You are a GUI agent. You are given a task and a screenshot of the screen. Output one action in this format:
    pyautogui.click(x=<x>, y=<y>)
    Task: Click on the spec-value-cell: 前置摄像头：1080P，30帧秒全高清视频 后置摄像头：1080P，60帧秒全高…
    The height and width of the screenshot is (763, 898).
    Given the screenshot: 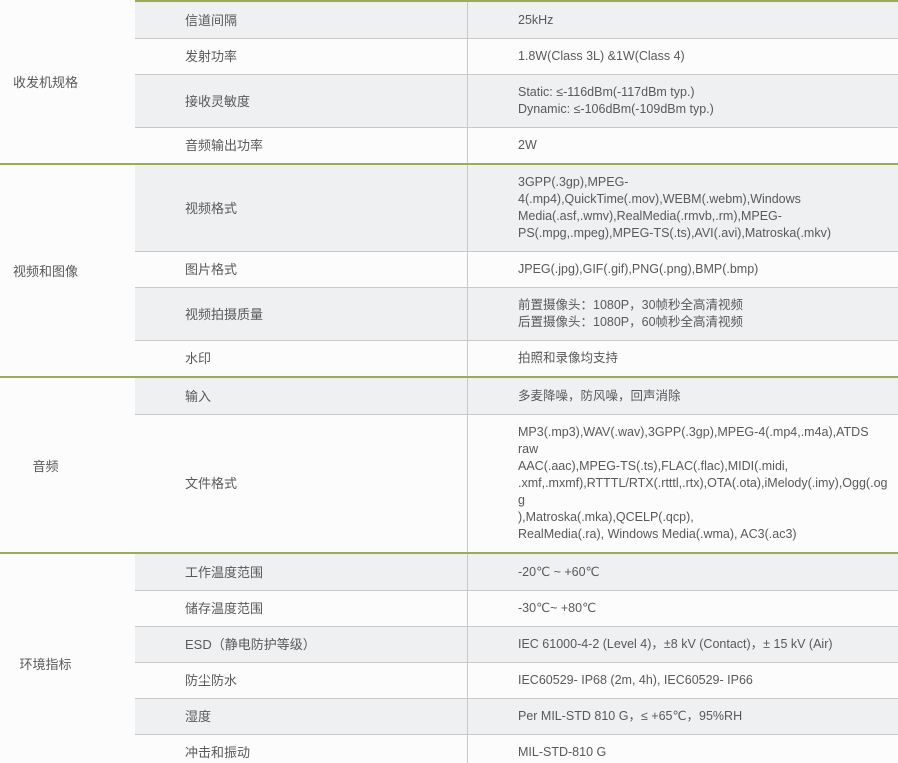 What is the action you would take?
    pyautogui.click(x=682, y=314)
    